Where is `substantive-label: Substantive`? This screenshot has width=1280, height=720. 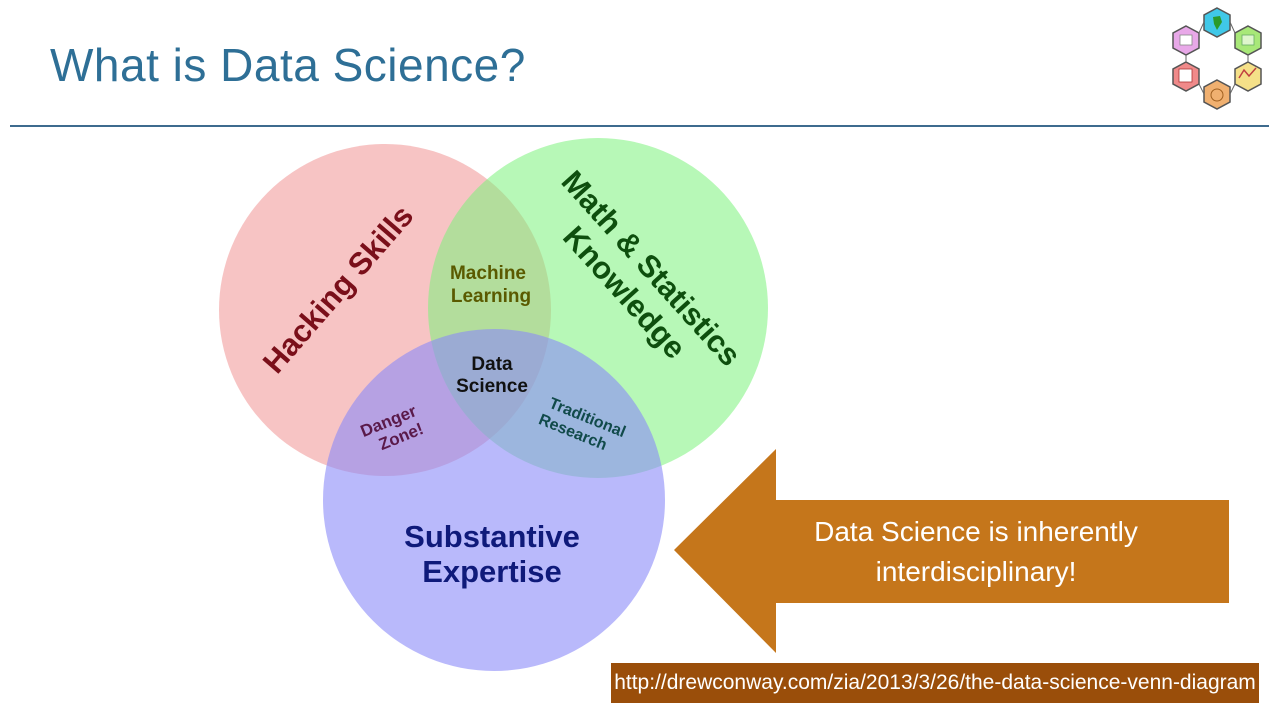 substantive-label: Substantive is located at coordinates (492, 536).